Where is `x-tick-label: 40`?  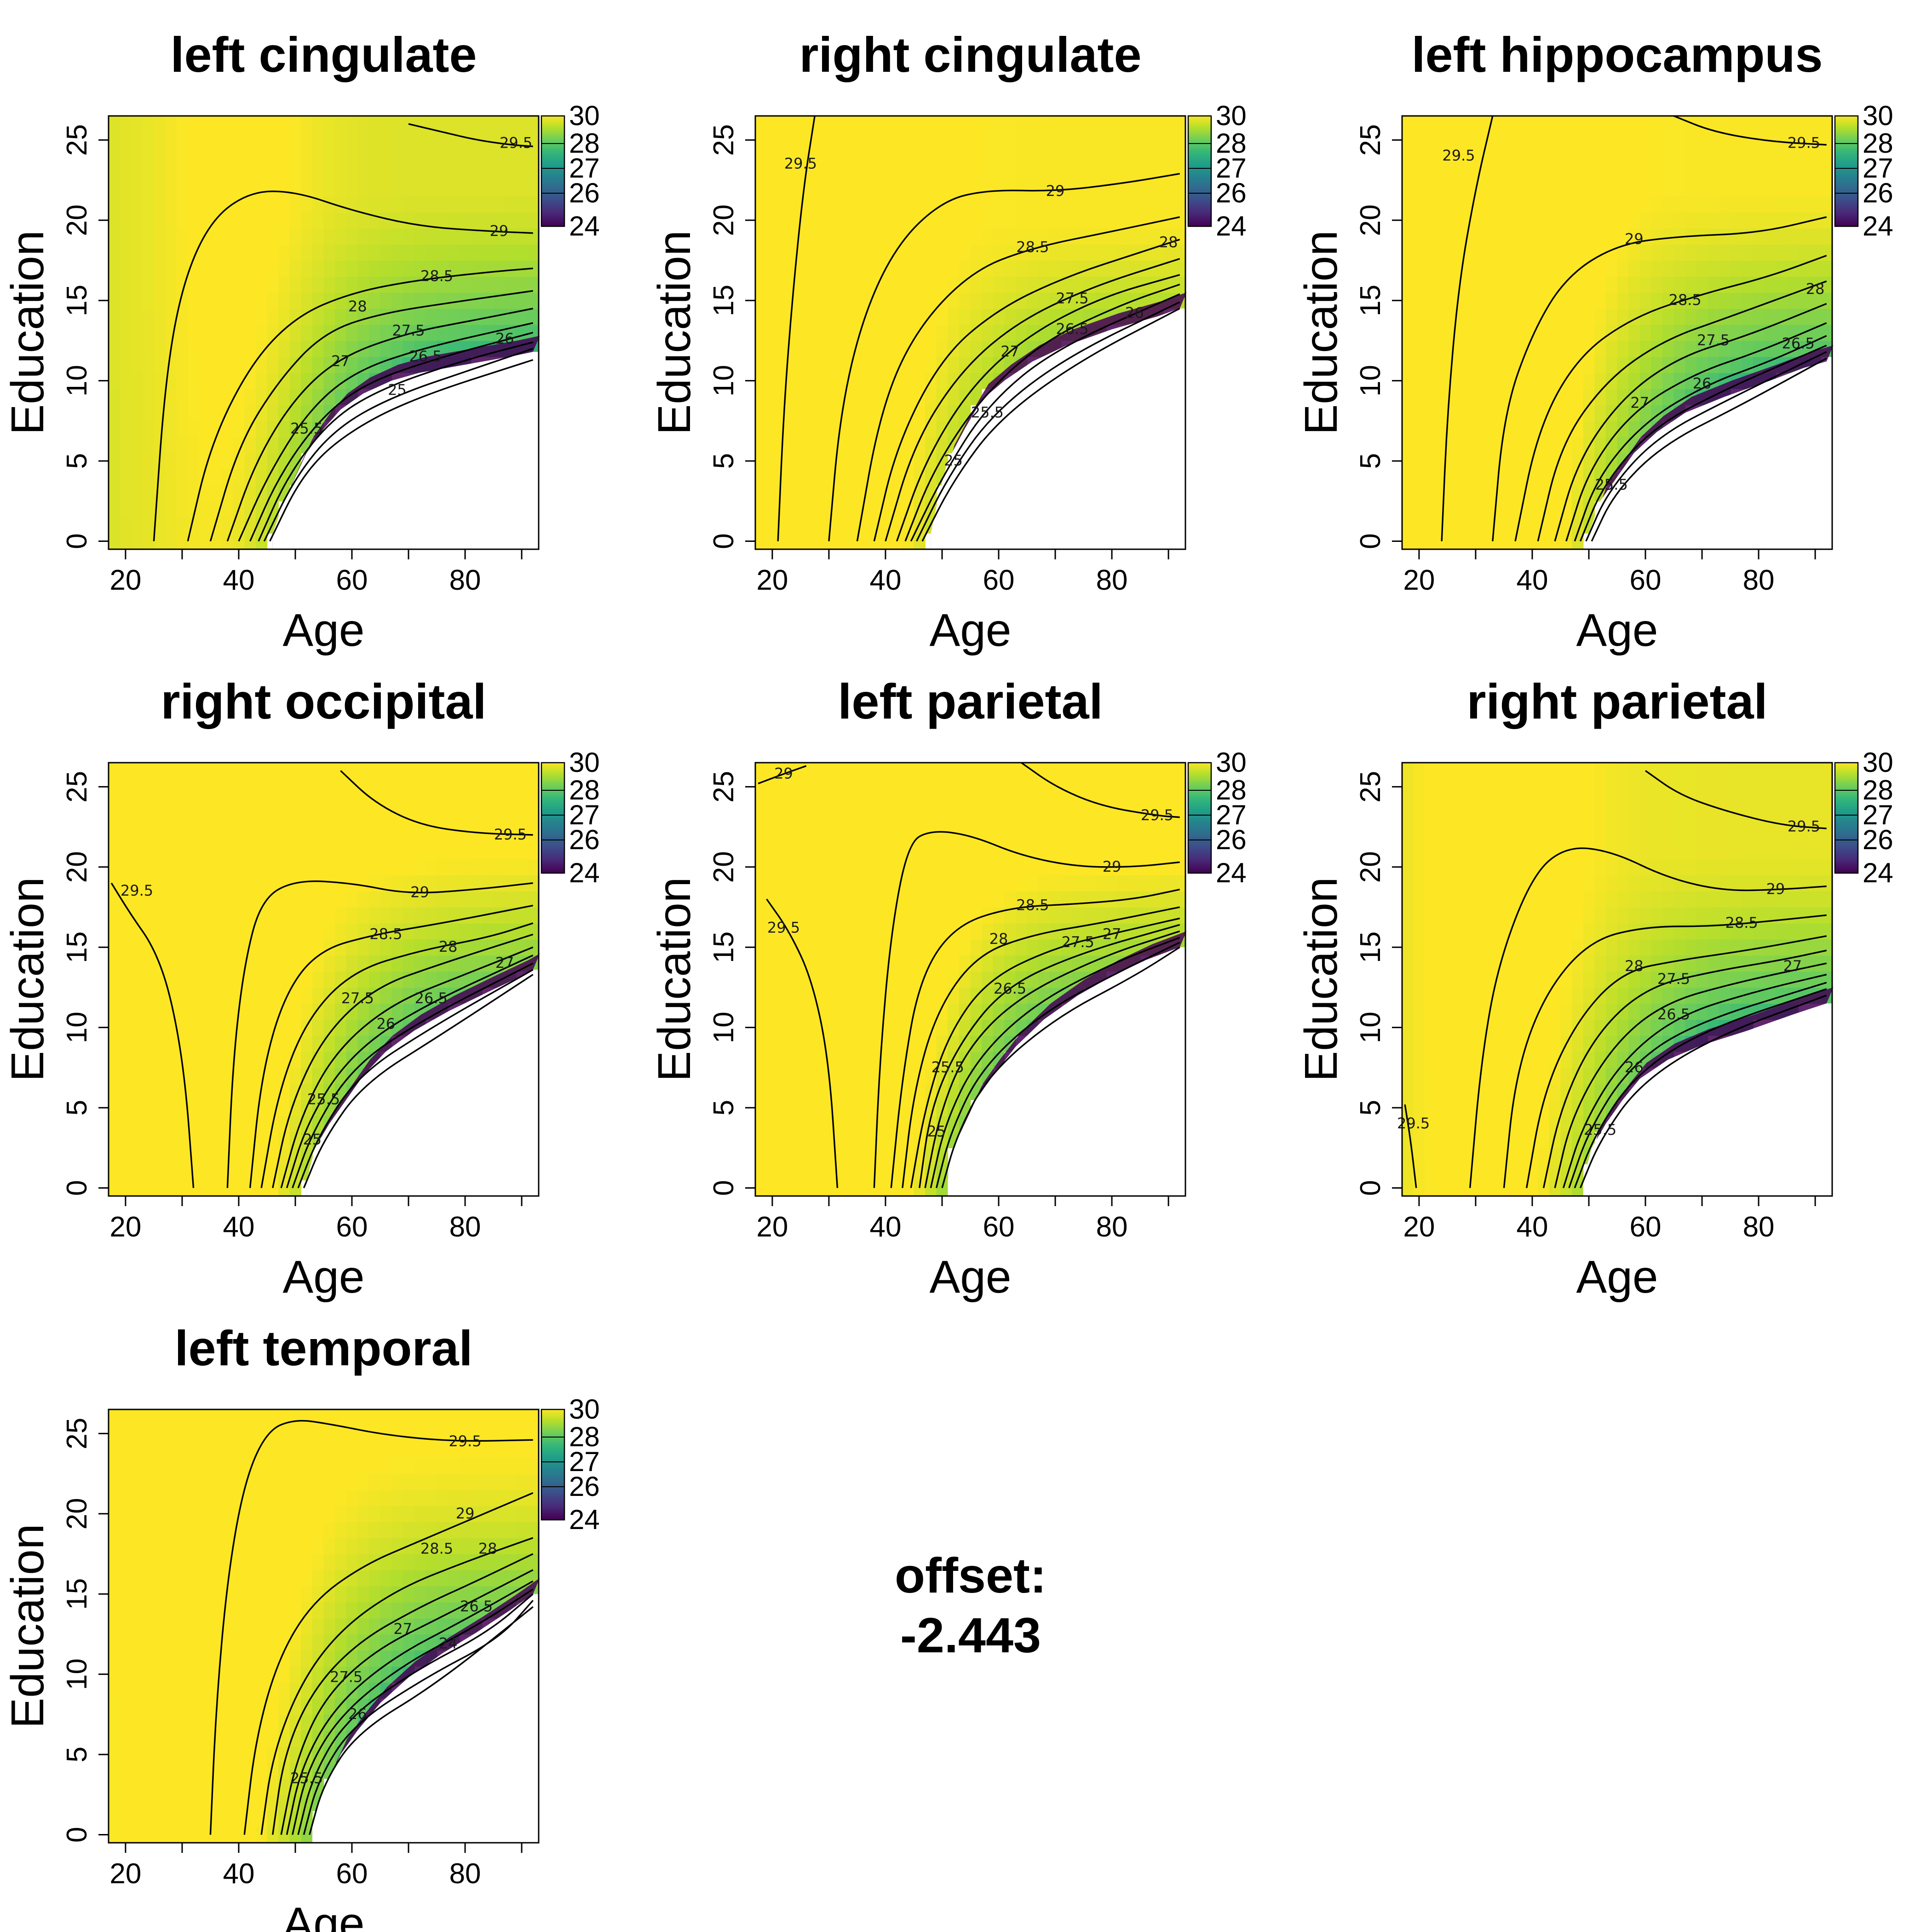 x-tick-label: 40 is located at coordinates (238, 580).